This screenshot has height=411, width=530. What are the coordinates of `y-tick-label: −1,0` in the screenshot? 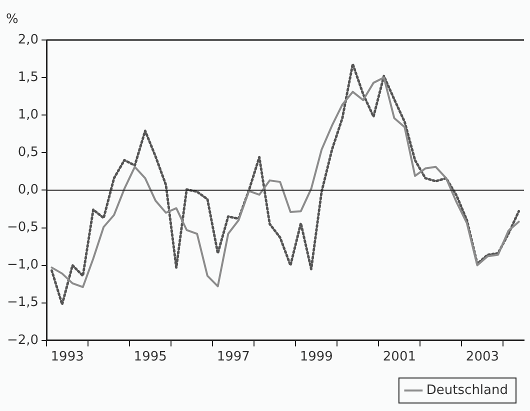 It's located at (22, 265).